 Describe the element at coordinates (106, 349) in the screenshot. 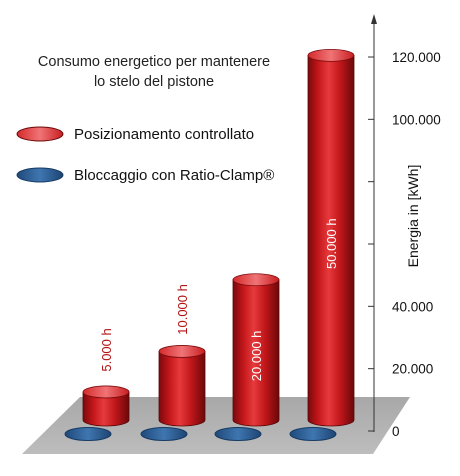

I see `bar-label-1: 5.000 h` at that location.